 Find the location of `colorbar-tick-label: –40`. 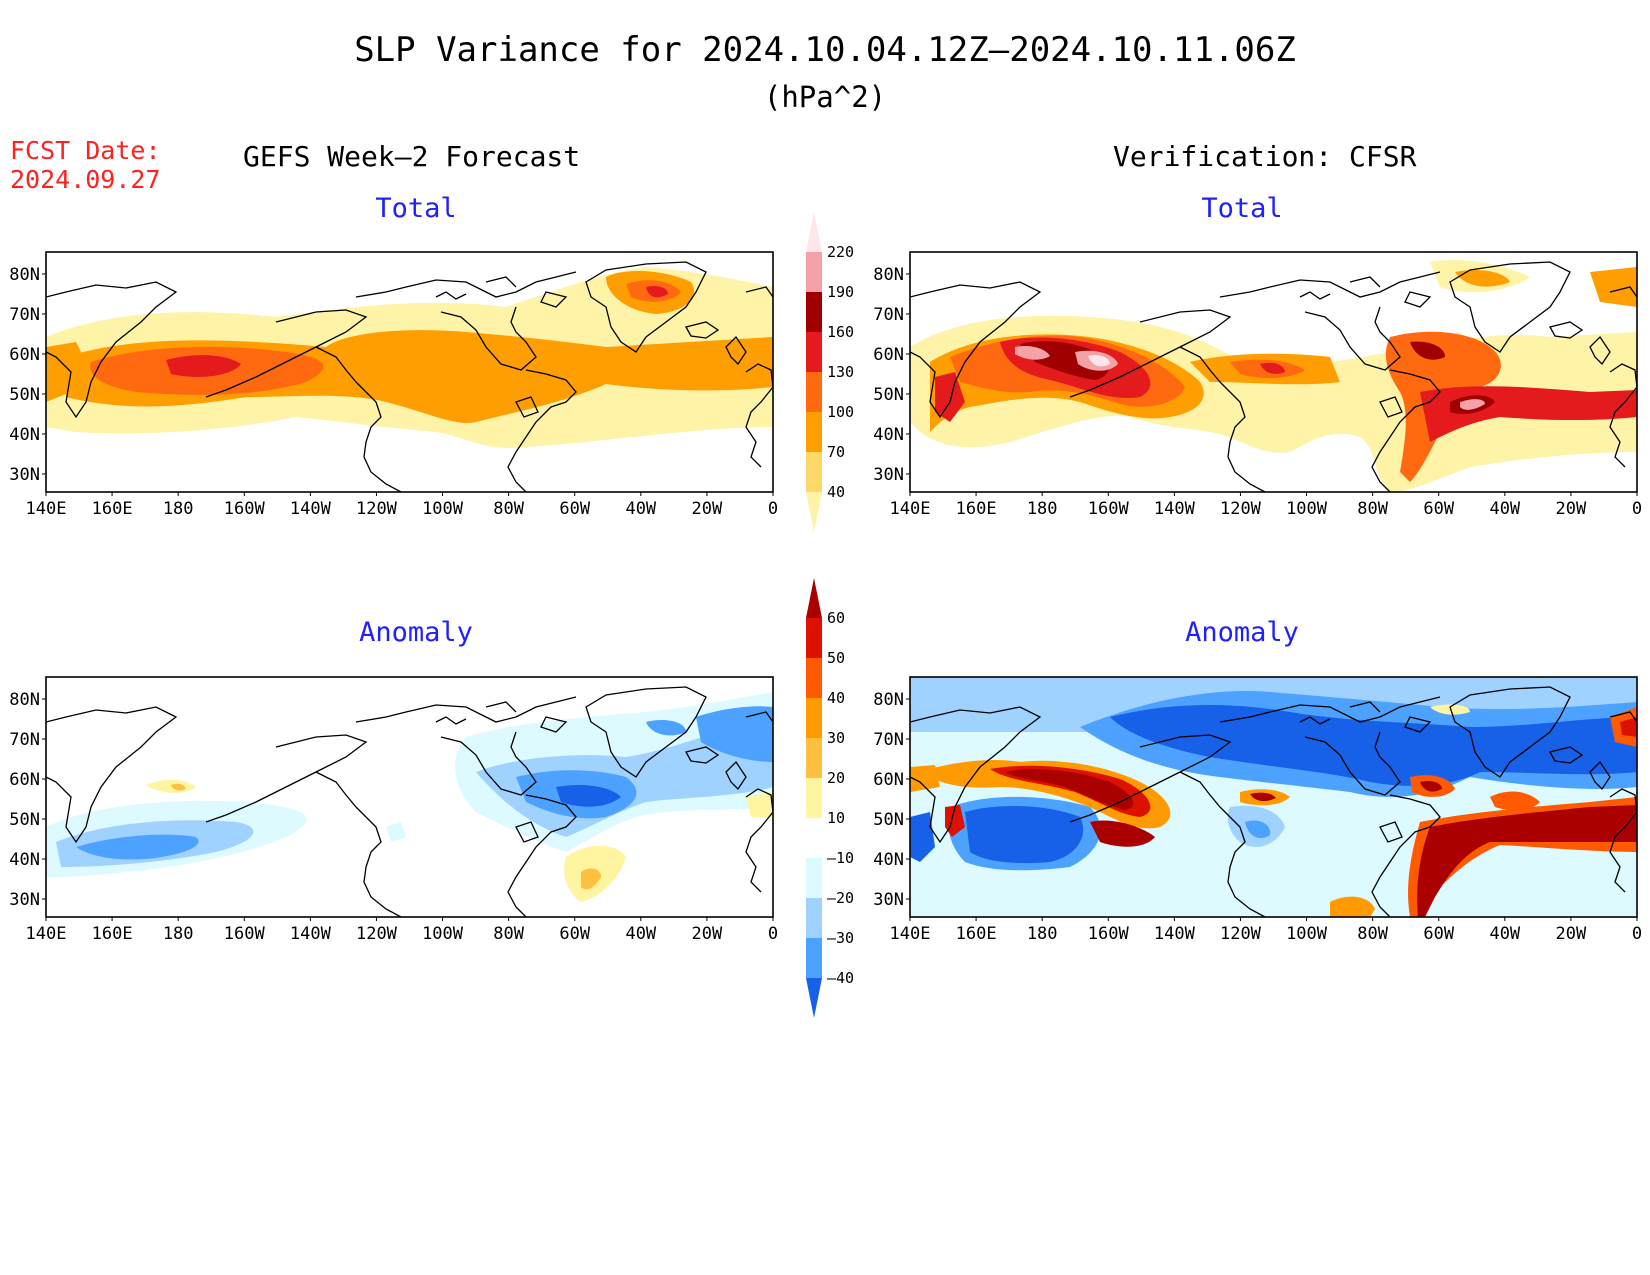

colorbar-tick-label: –40 is located at coordinates (840, 978).